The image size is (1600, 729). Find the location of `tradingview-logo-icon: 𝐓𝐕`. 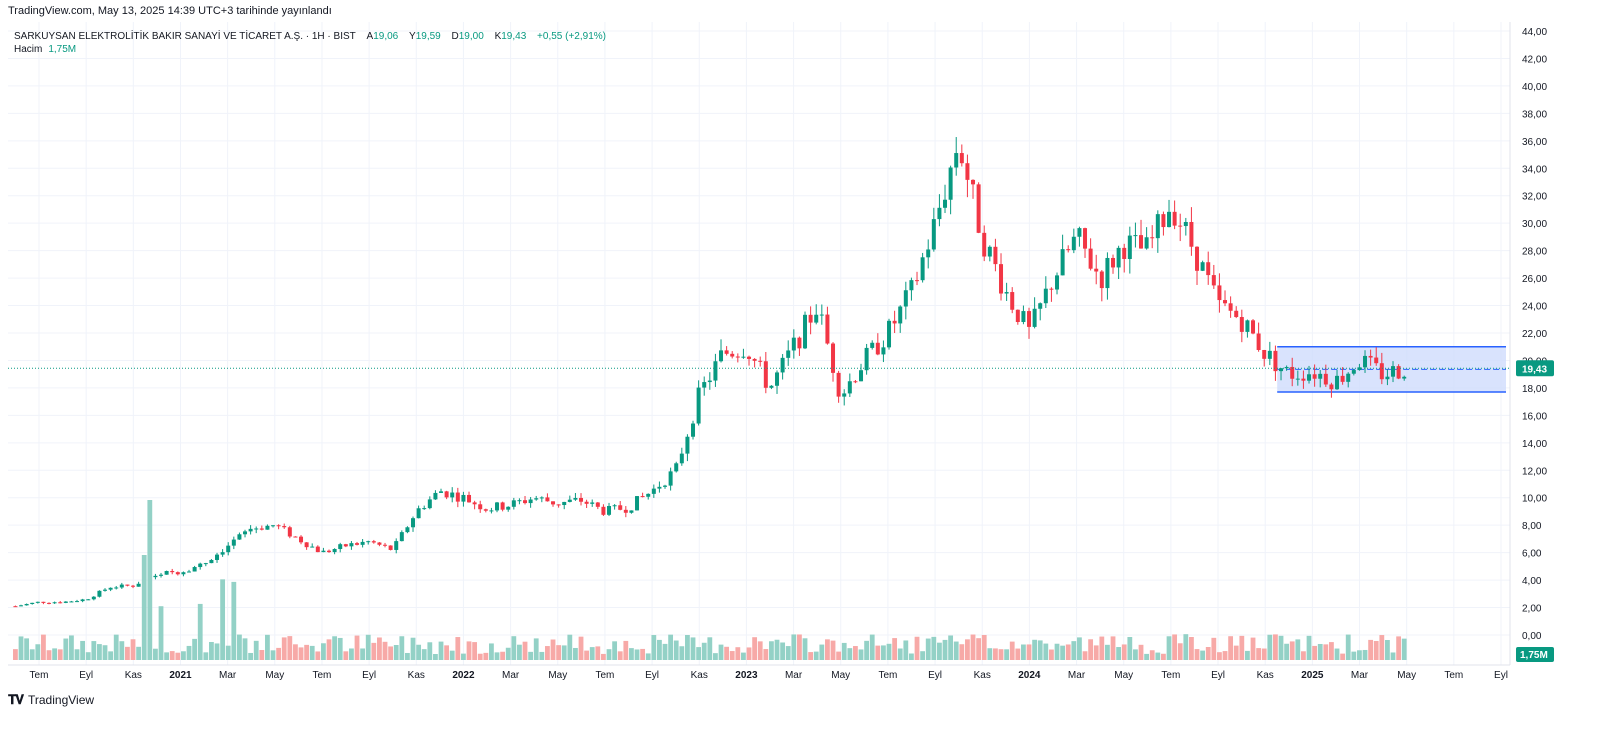

tradingview-logo-icon: 𝐓𝐕 is located at coordinates (16, 699).